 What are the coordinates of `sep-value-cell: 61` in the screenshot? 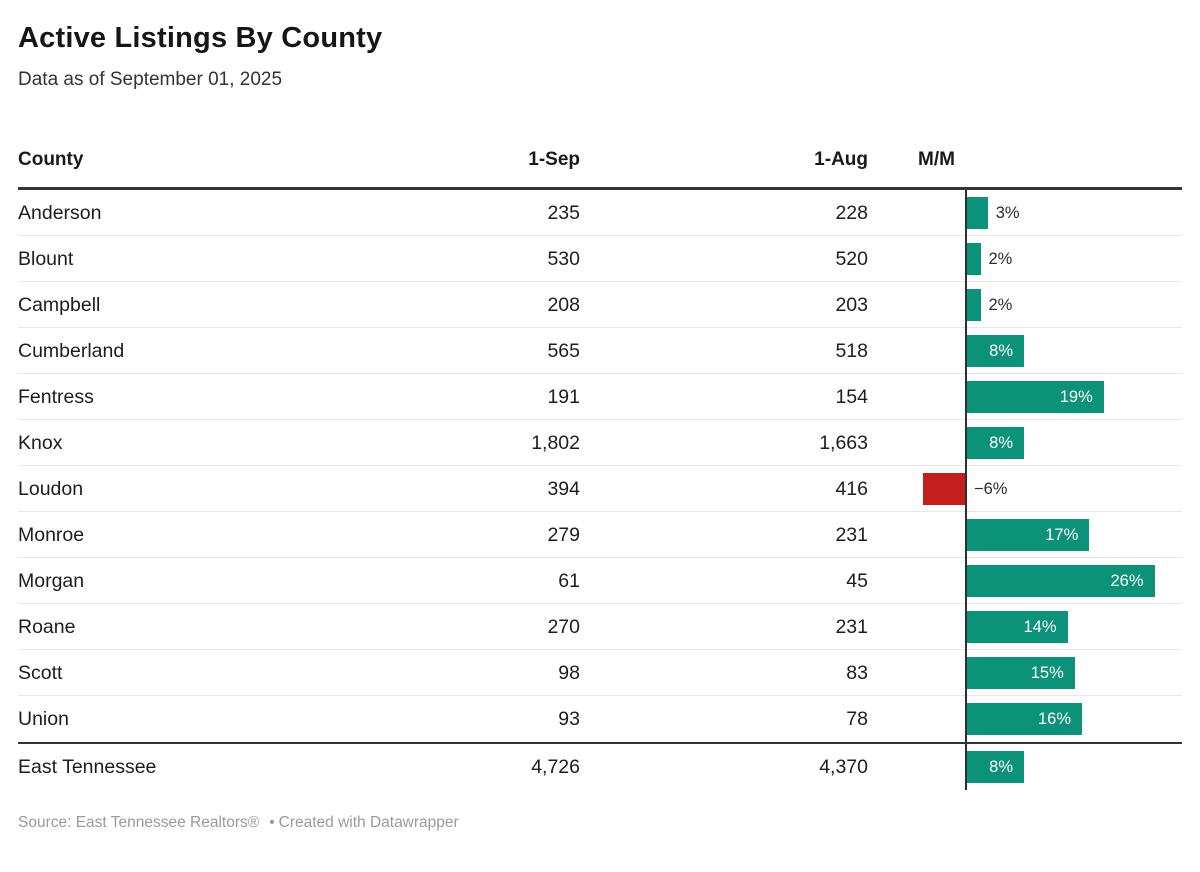 It's located at (569, 580).